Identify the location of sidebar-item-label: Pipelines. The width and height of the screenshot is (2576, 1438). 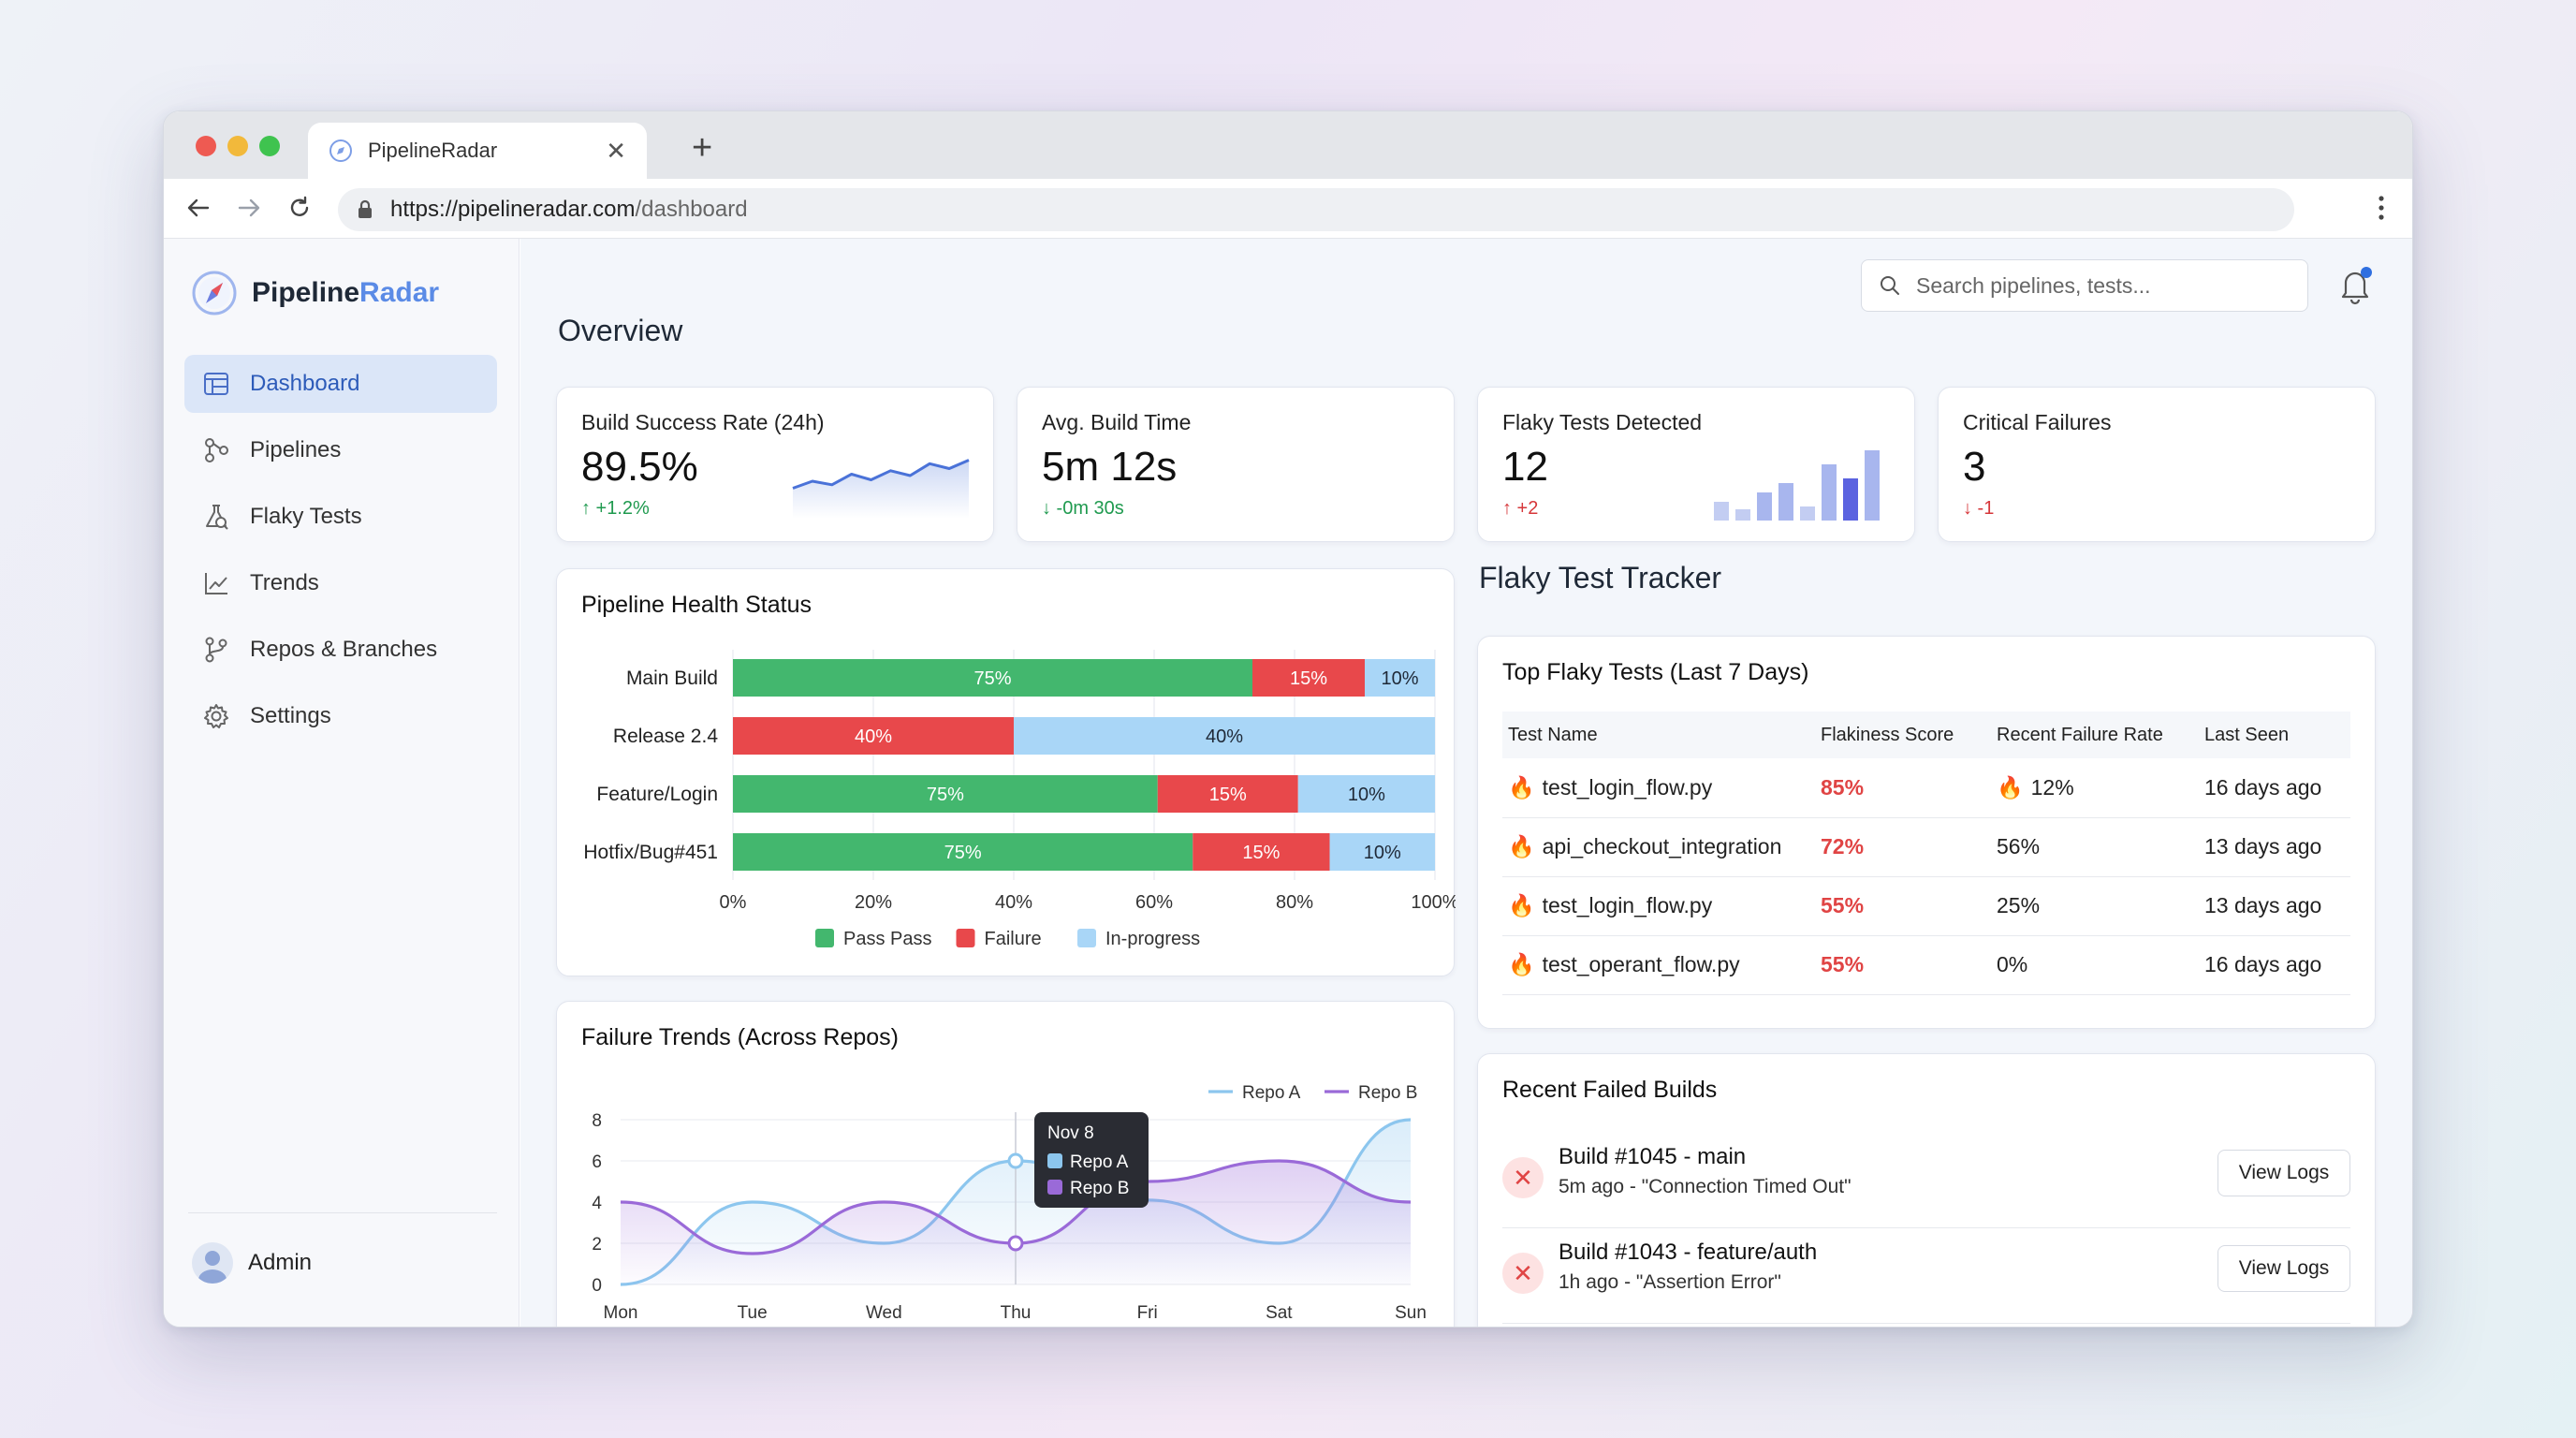
(296, 449).